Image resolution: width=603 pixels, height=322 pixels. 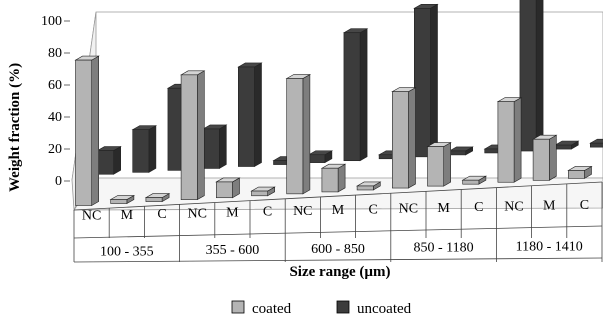 I want to click on bar-coated-850 - 1180-NC, so click(x=404, y=138).